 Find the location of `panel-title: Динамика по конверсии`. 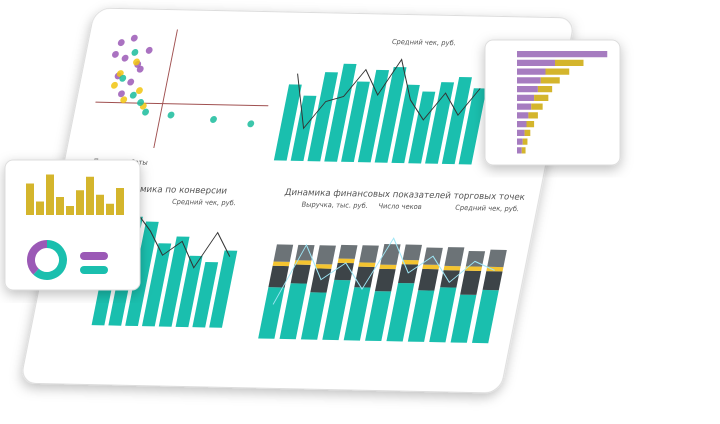

panel-title: Динамика по конверсии is located at coordinates (172, 190).